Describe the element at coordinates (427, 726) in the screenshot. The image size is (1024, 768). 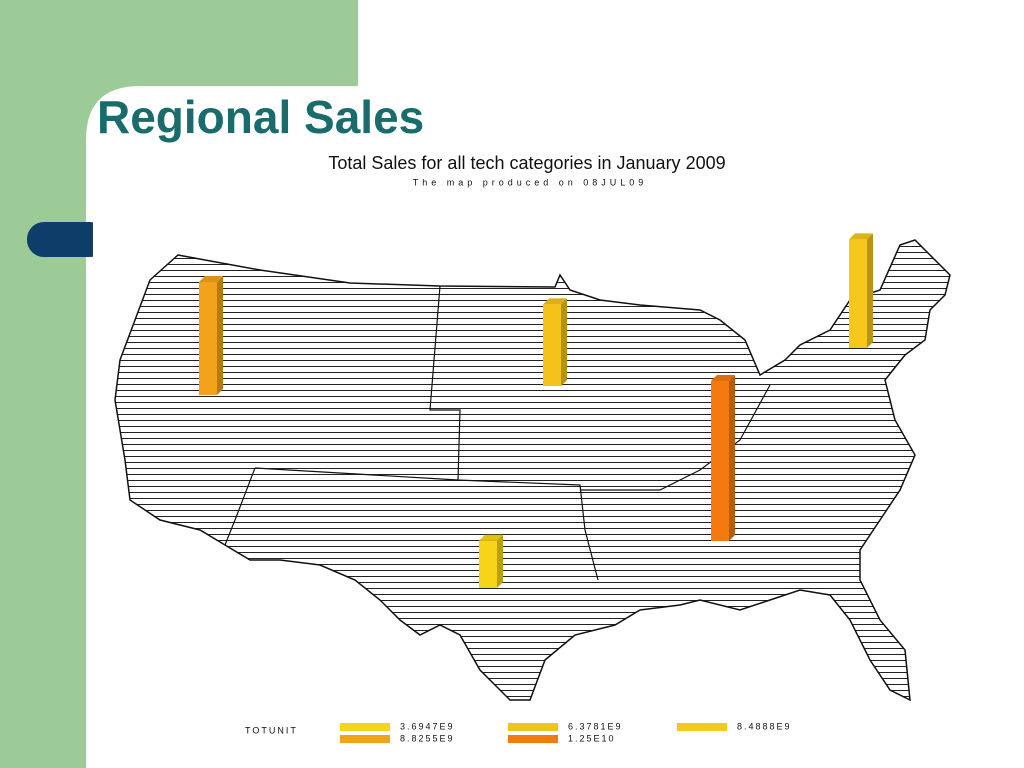
I see `legend-label: 3.6947E9` at that location.